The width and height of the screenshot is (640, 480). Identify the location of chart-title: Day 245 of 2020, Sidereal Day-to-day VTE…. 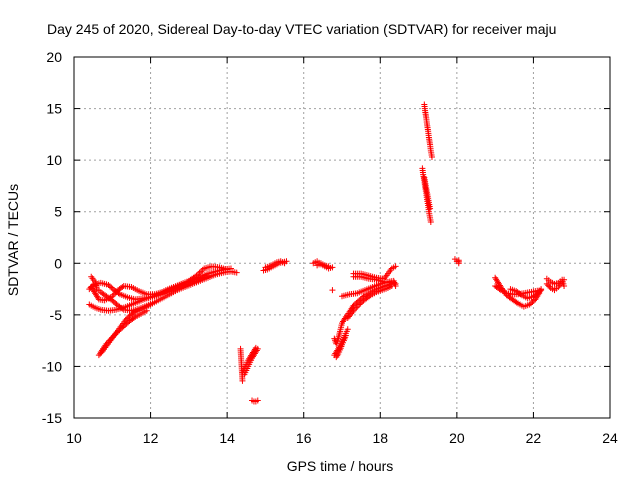
(301, 29).